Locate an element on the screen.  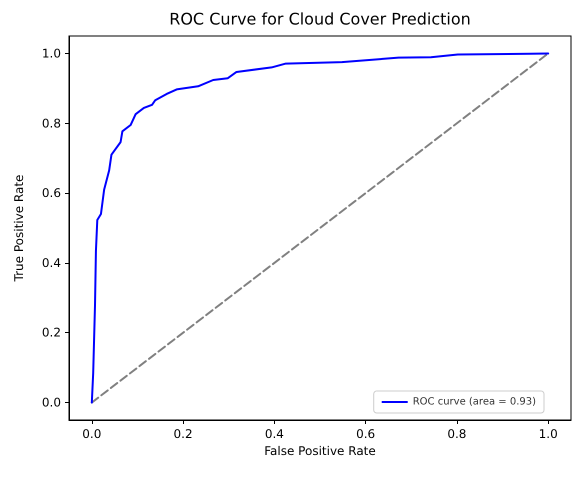
y-tick-label: 0.6 is located at coordinates (51, 193).